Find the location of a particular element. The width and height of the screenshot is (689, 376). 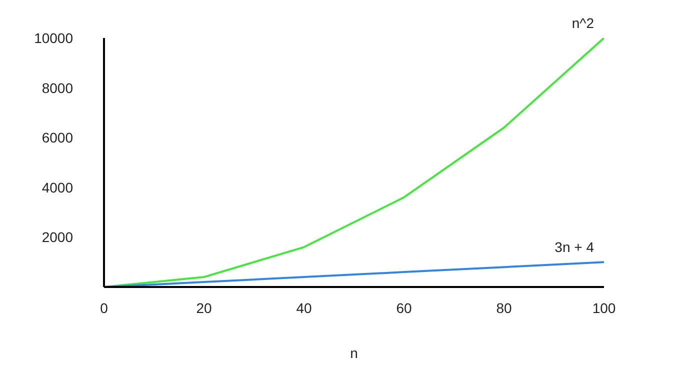

y-tick-label: 4000 is located at coordinates (58, 187).